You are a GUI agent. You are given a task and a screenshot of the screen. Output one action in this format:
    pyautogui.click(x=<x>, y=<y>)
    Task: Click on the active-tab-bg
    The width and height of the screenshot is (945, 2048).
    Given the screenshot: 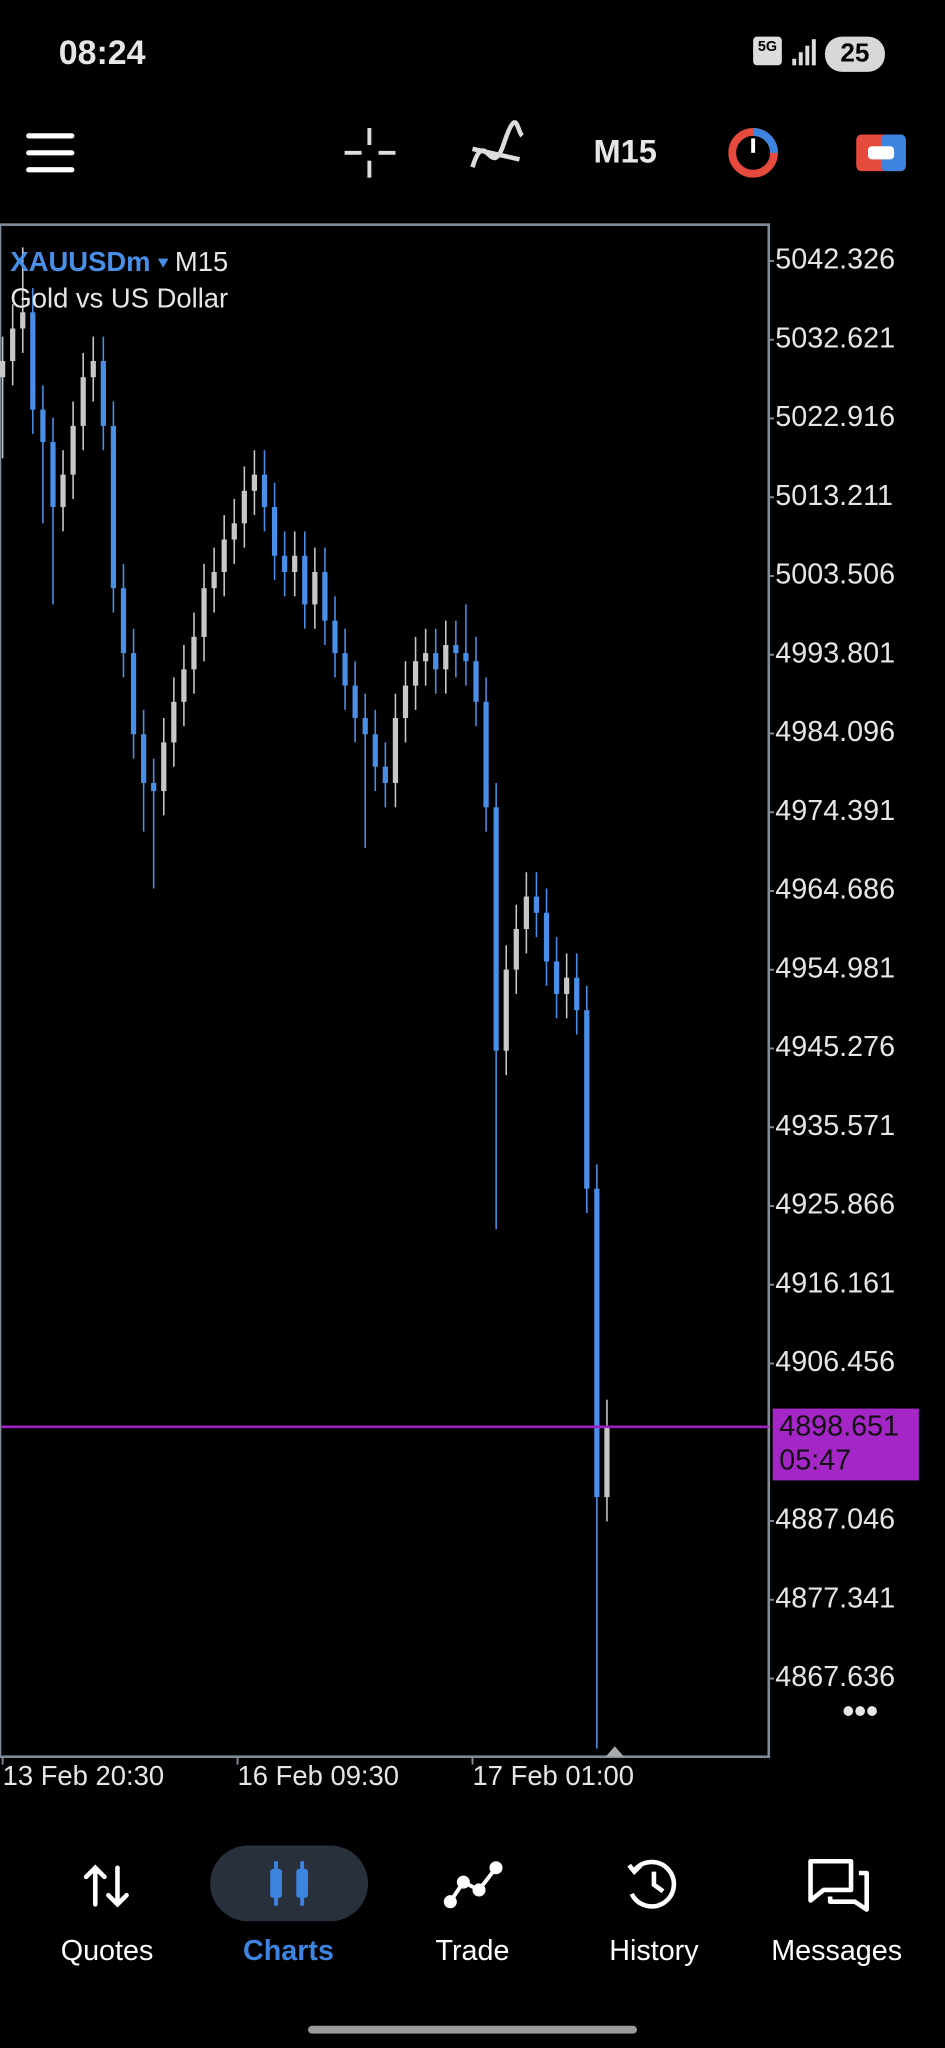 What is the action you would take?
    pyautogui.click(x=289, y=1883)
    